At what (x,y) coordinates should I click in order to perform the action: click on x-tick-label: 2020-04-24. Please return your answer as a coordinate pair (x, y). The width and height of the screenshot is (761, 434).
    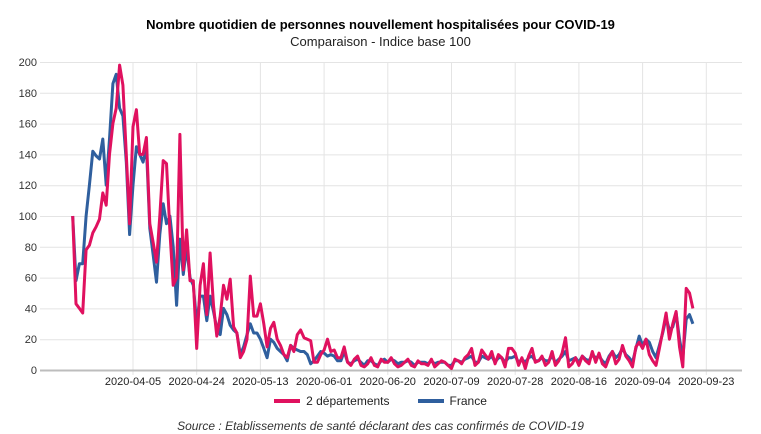
    Looking at the image, I should click on (197, 382).